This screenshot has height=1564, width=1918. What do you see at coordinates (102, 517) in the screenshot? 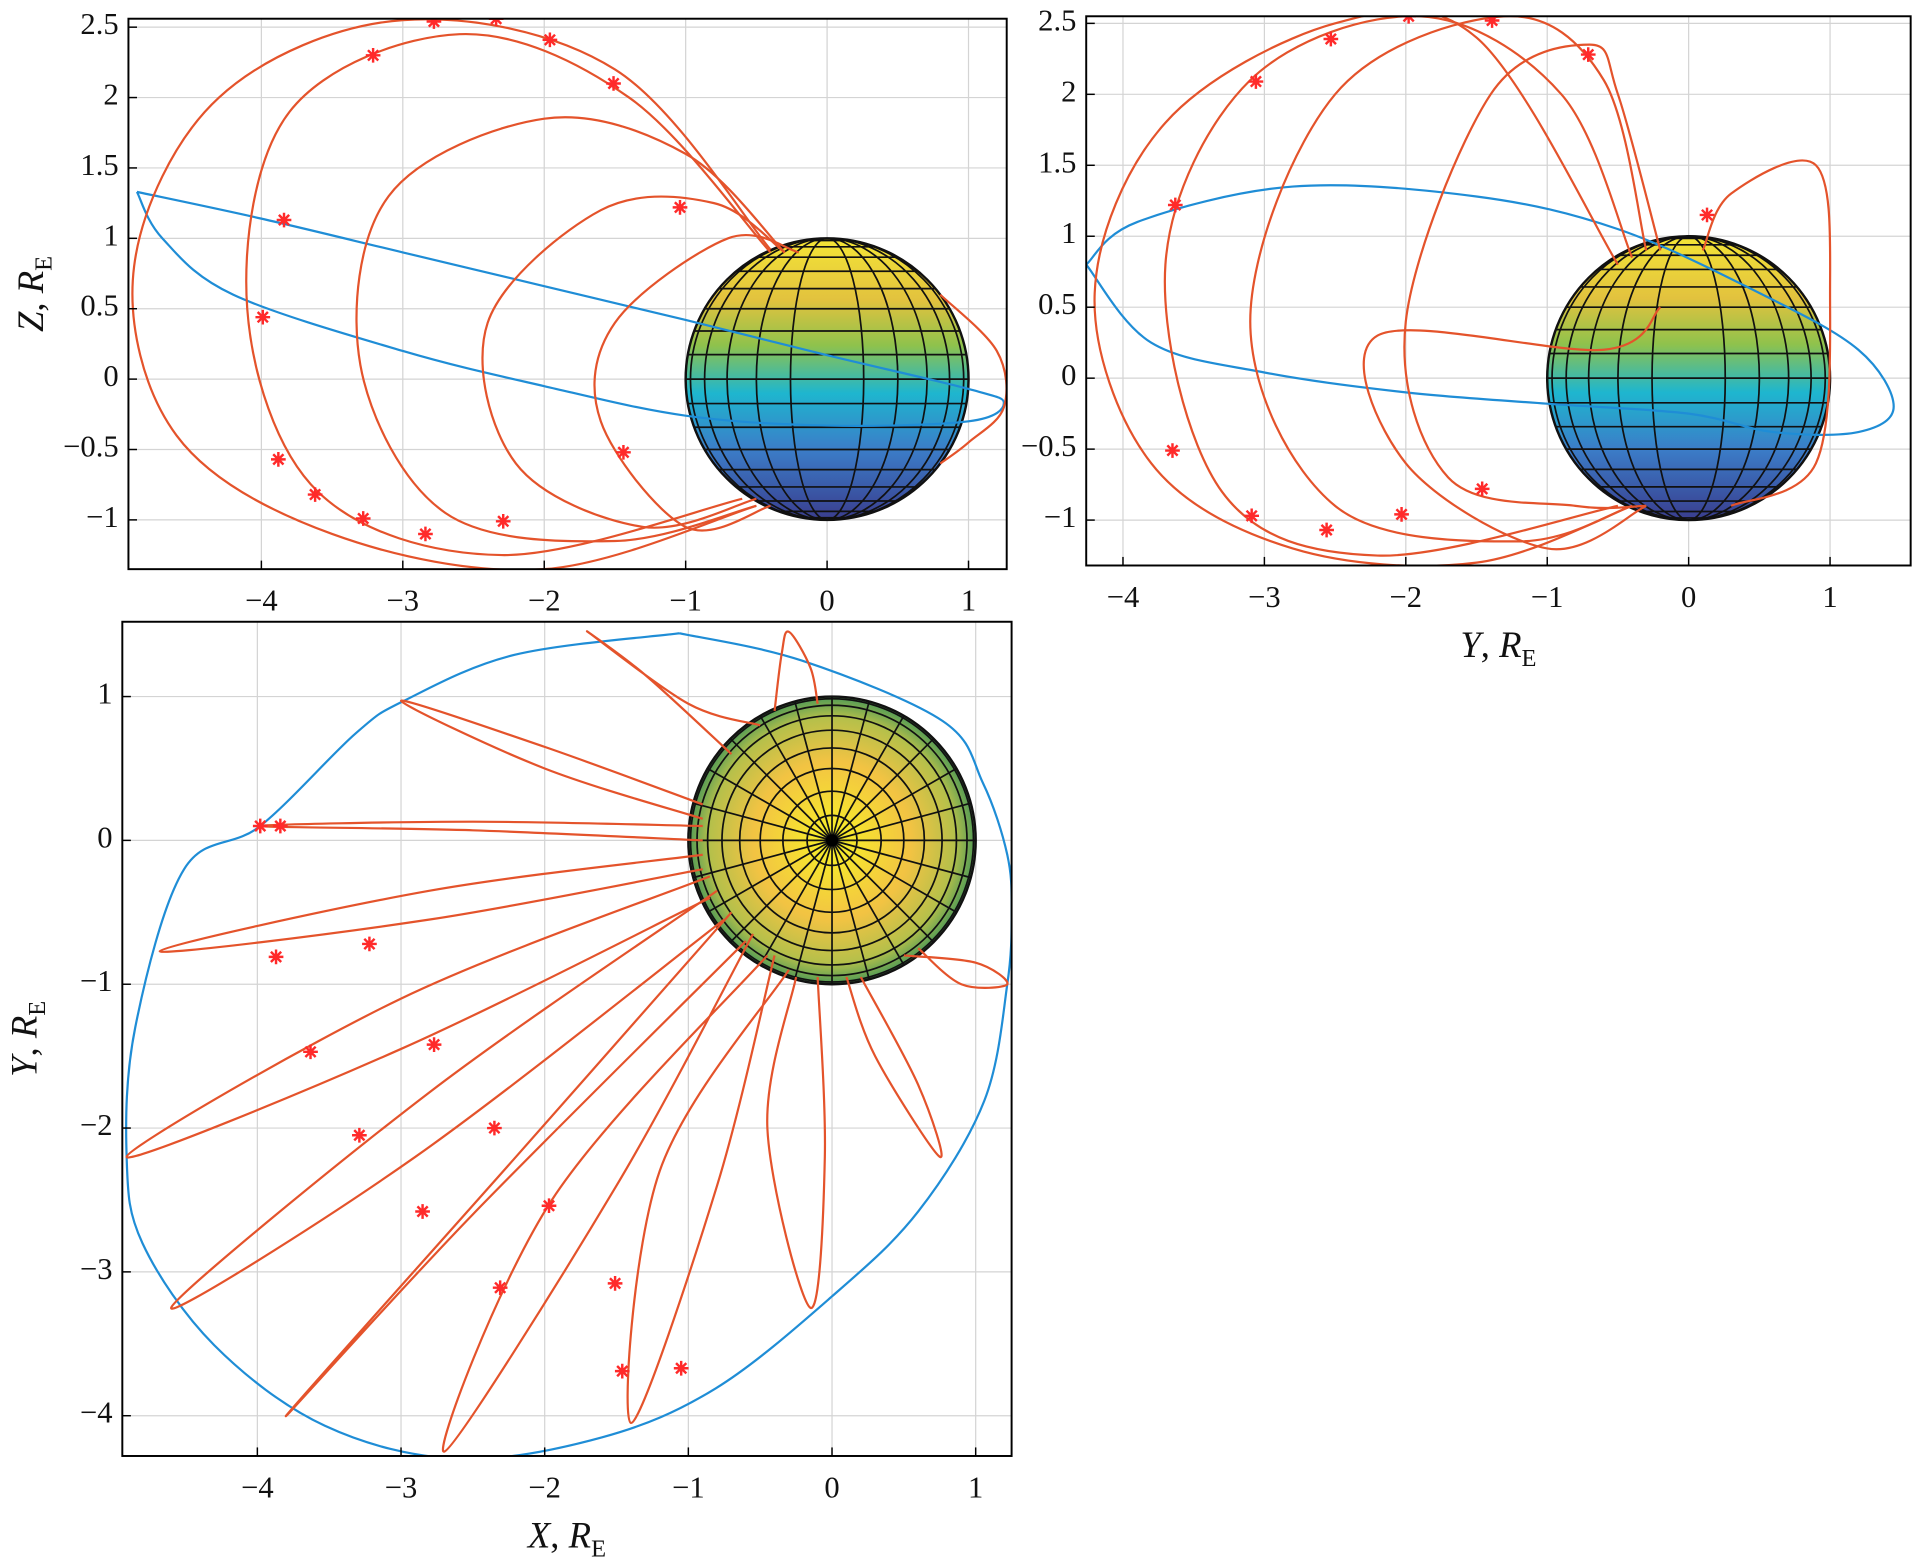
I see `y-tick-label: −1` at bounding box center [102, 517].